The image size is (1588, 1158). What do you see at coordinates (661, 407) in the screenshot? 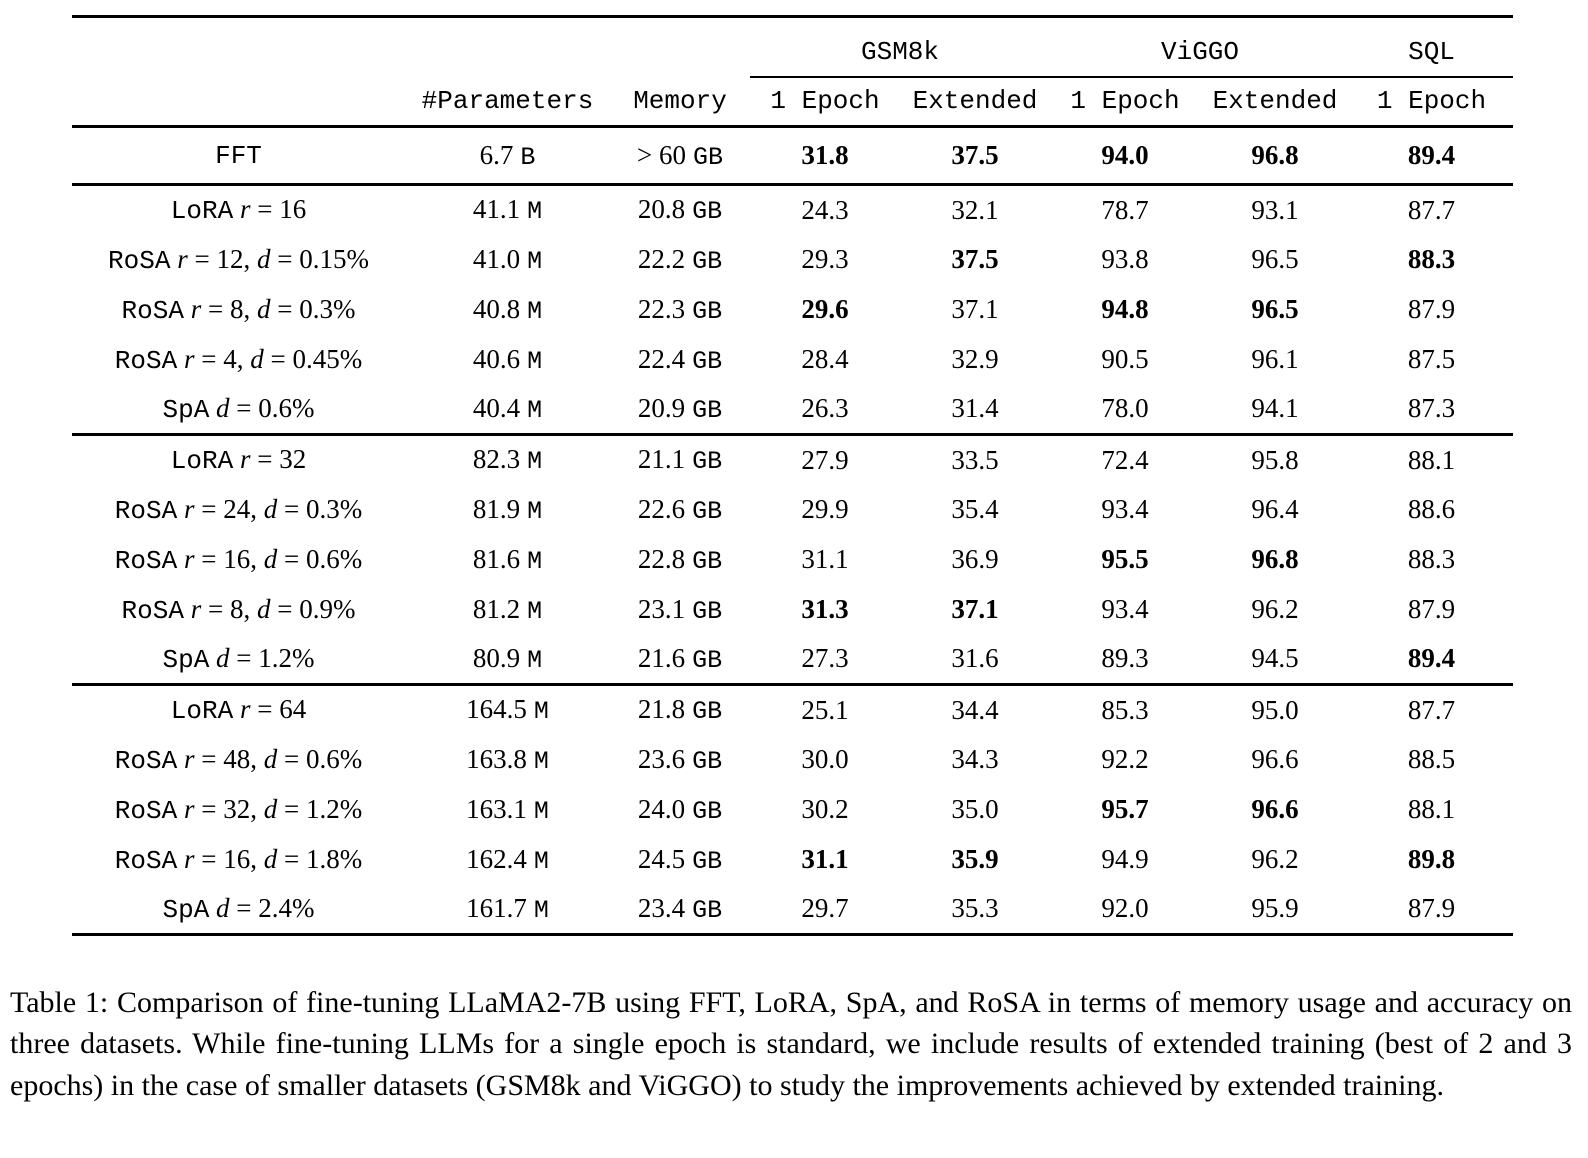
I see `value-number: 20.9` at bounding box center [661, 407].